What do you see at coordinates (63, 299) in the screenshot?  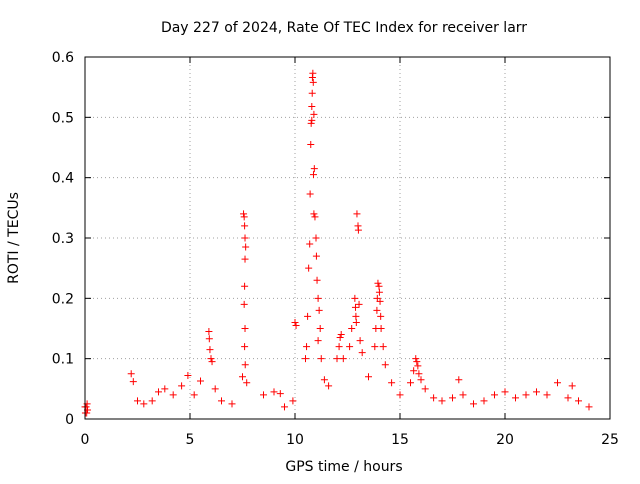 I see `y-tick-label: 0.2` at bounding box center [63, 299].